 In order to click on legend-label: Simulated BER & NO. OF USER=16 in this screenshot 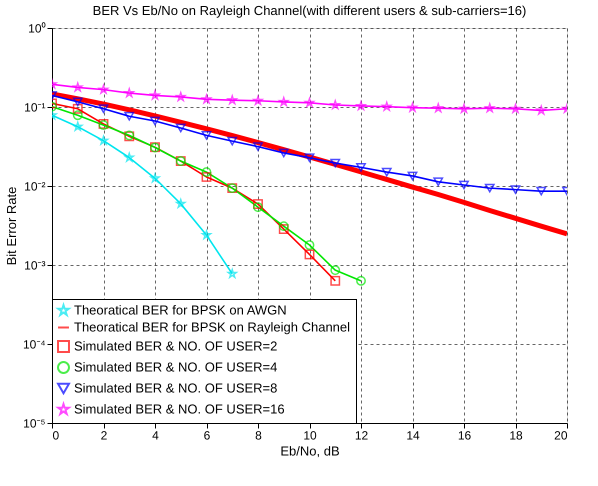, I will do `click(179, 409)`.